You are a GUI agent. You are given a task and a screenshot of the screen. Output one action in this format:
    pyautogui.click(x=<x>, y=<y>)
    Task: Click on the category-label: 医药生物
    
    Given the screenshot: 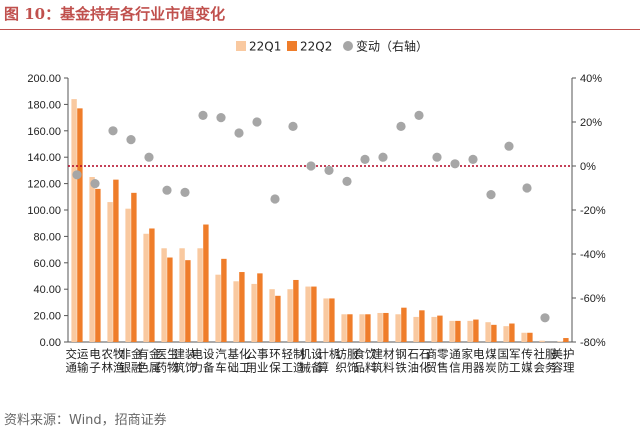 What is the action you would take?
    pyautogui.click(x=167, y=361)
    